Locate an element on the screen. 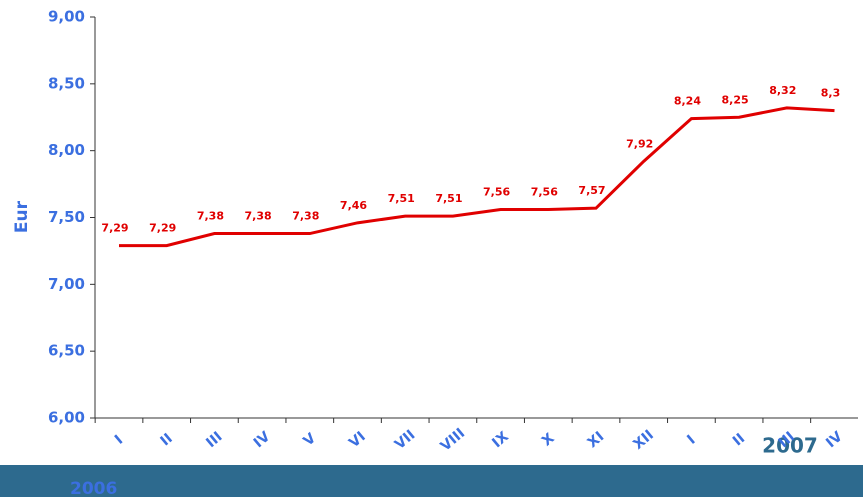  value-label: 8,32 is located at coordinates (782, 90).